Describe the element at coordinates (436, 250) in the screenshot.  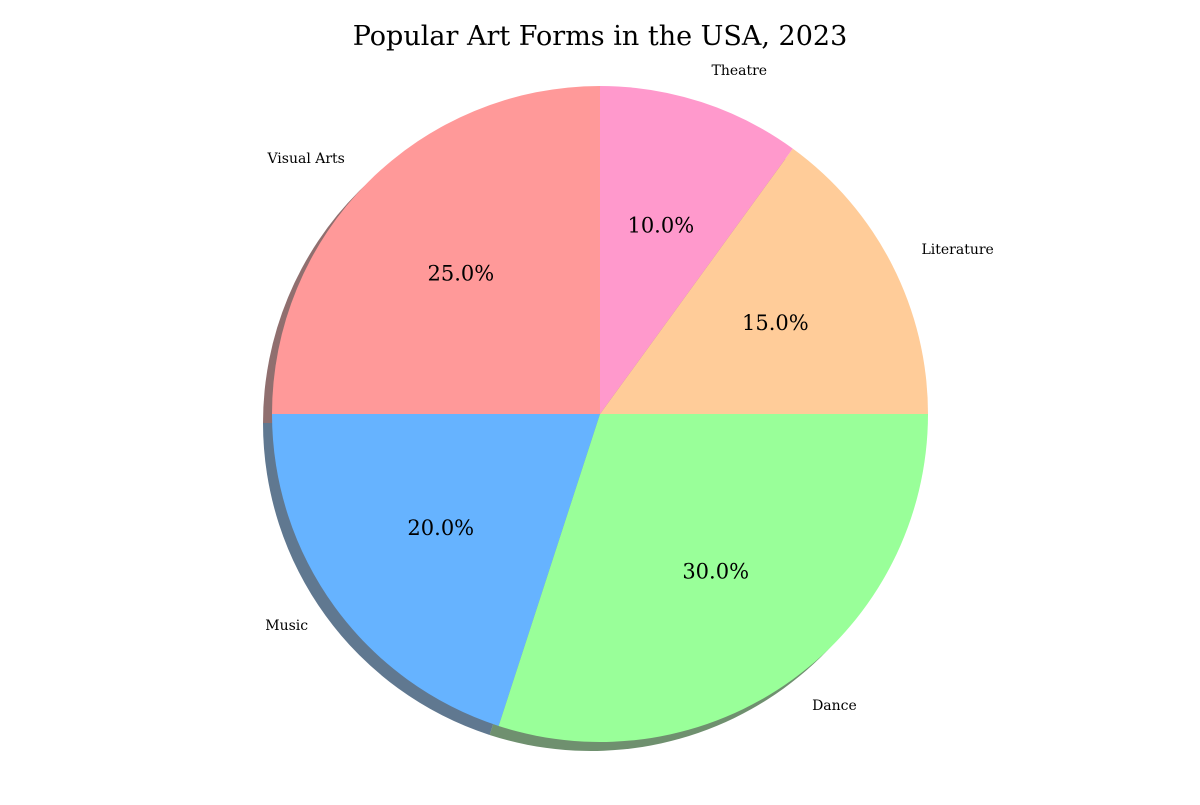
I see `pie-slice-visual-arts` at that location.